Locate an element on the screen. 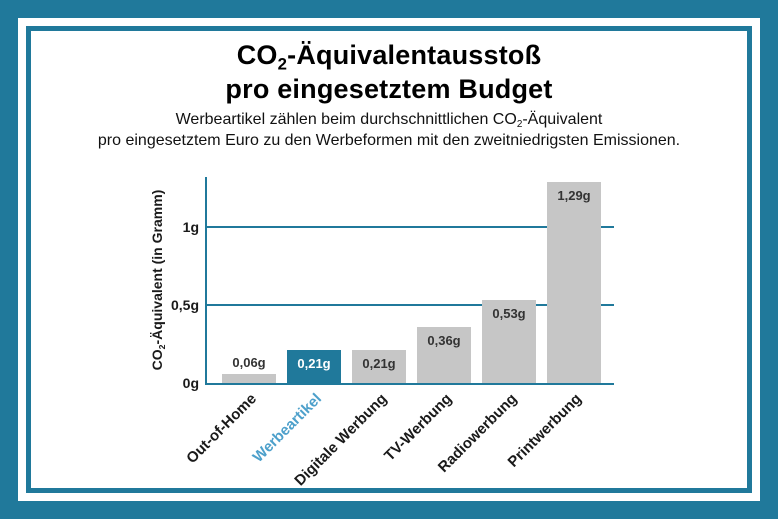  y-axis-title-wrap: CO2-Äquivalent (in Gramm) is located at coordinates (158, 280).